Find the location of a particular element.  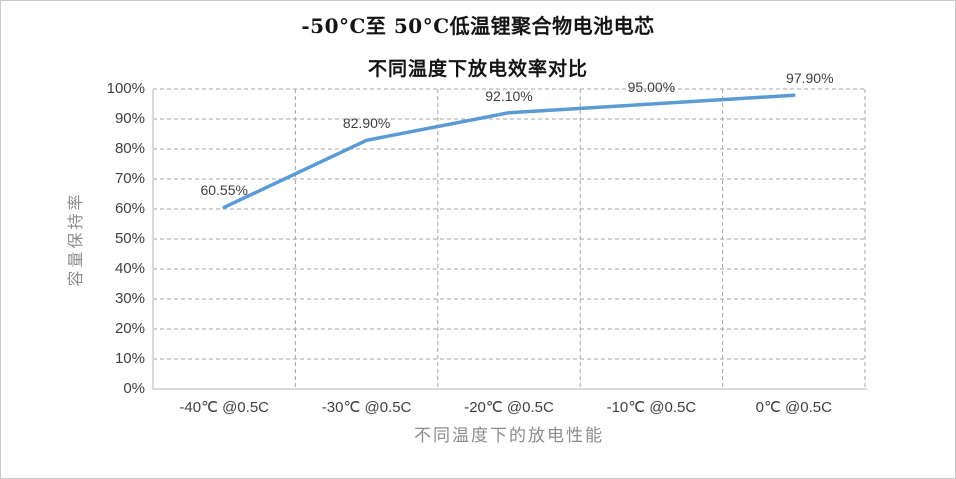

y-tick-label: 30% is located at coordinates (129, 298).